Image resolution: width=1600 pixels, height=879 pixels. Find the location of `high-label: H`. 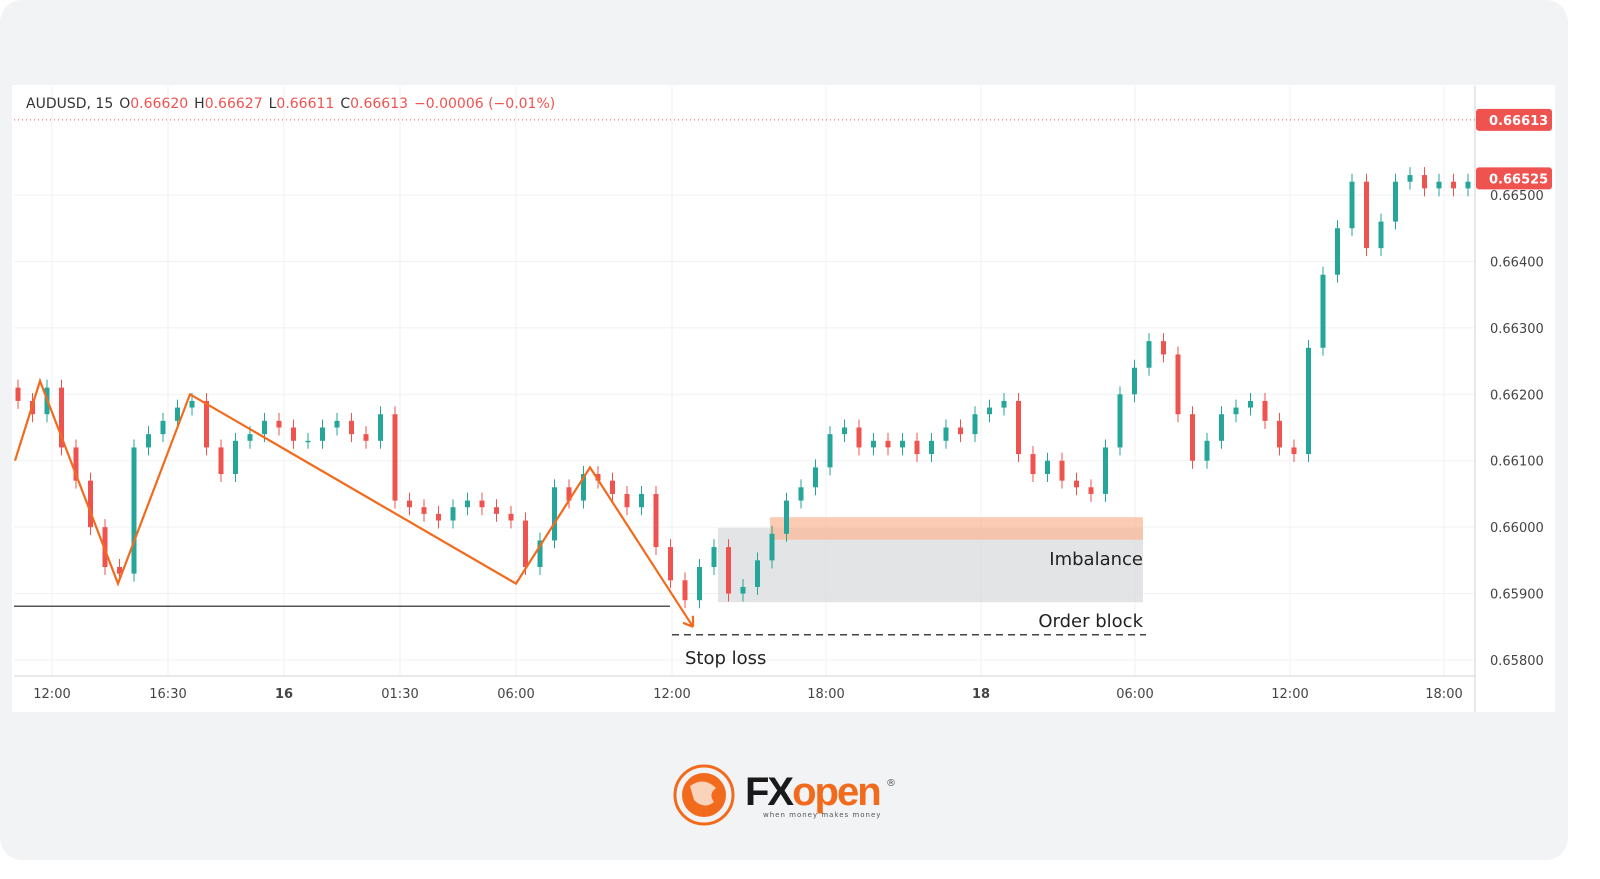

high-label: H is located at coordinates (199, 104).